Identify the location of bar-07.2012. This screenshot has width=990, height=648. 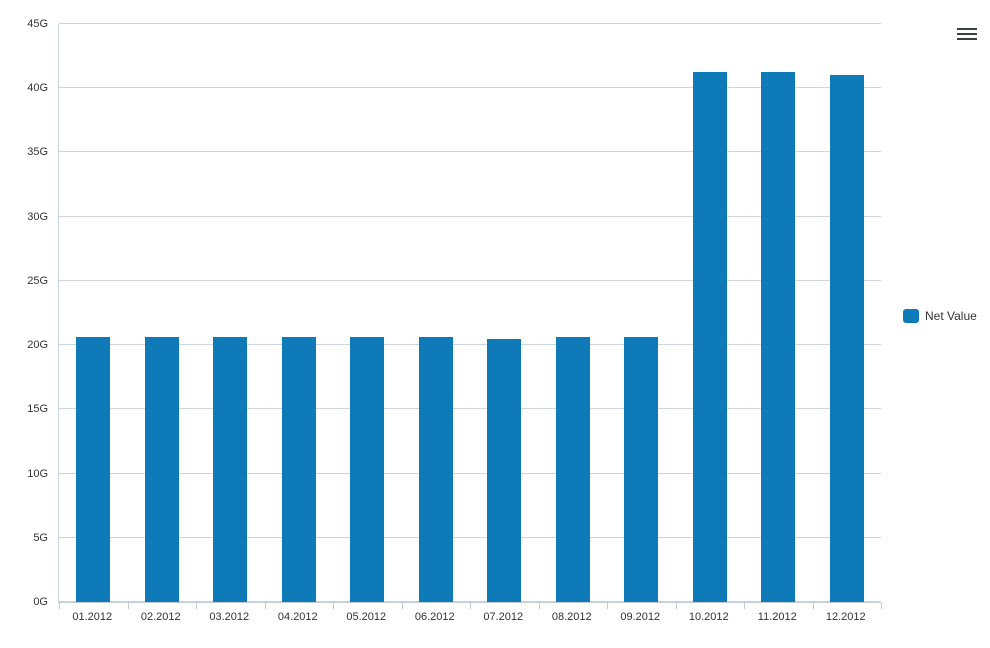
(504, 470).